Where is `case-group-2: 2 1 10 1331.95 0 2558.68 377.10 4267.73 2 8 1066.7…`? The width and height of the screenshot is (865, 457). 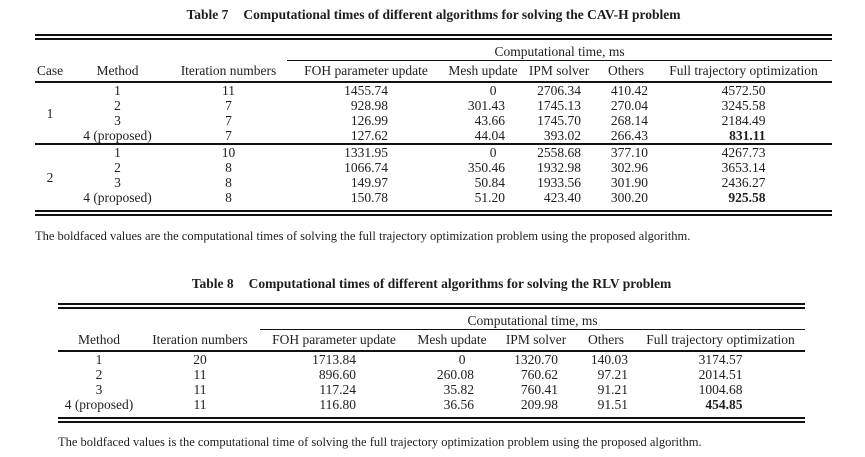 case-group-2: 2 1 10 1331.95 0 2558.68 377.10 4267.73 2 8 1066.7… is located at coordinates (434, 178).